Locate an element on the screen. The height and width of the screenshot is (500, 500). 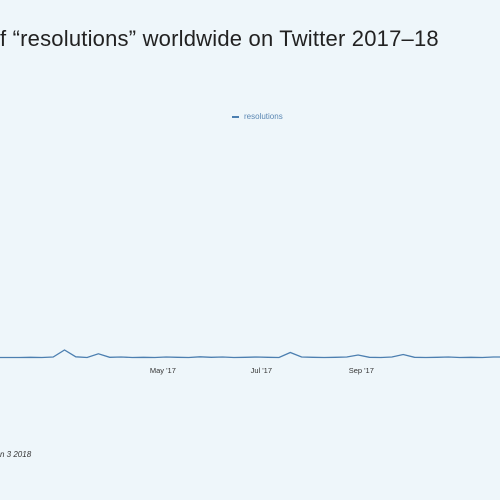
x-axis: May '17 Jul '17 Sep '17 is located at coordinates (262, 370).